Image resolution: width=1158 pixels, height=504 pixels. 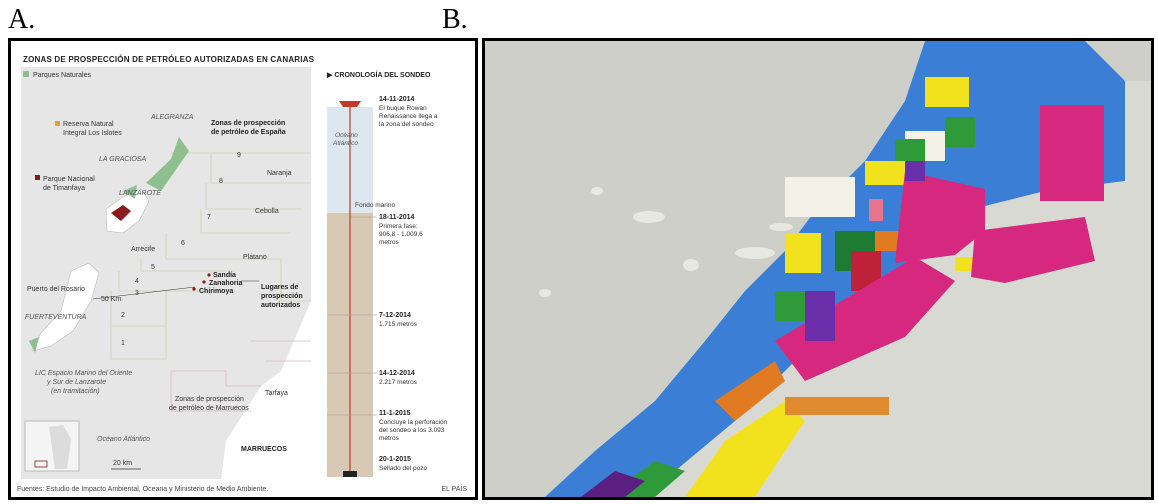 What do you see at coordinates (121, 213) in the screenshot?
I see `timanfaya-park` at bounding box center [121, 213].